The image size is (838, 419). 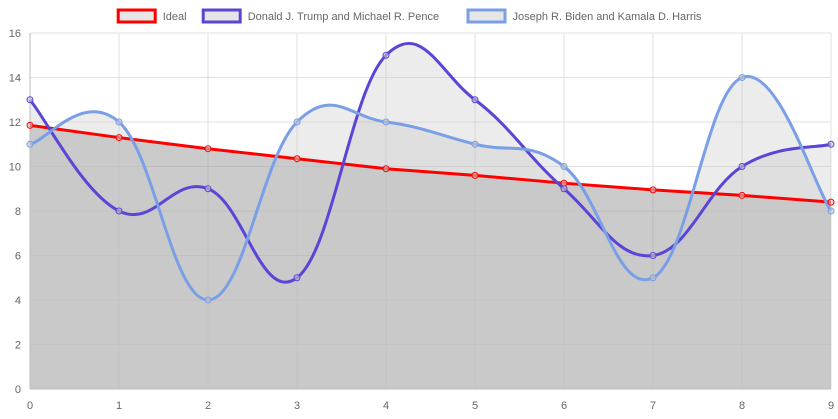 I want to click on y-tick-label: 10, so click(x=15, y=168).